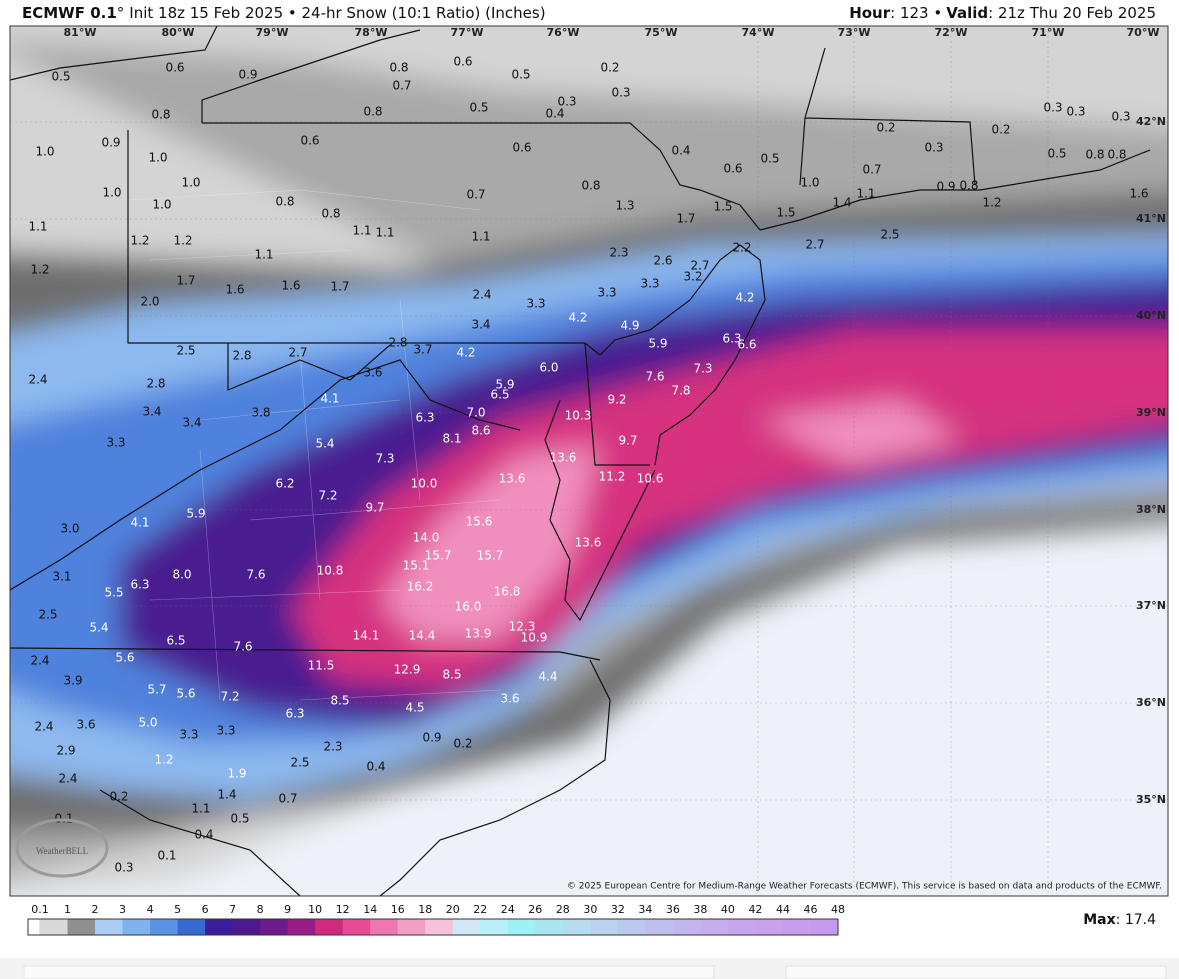  I want to click on legend-tick-label: 30, so click(590, 909).